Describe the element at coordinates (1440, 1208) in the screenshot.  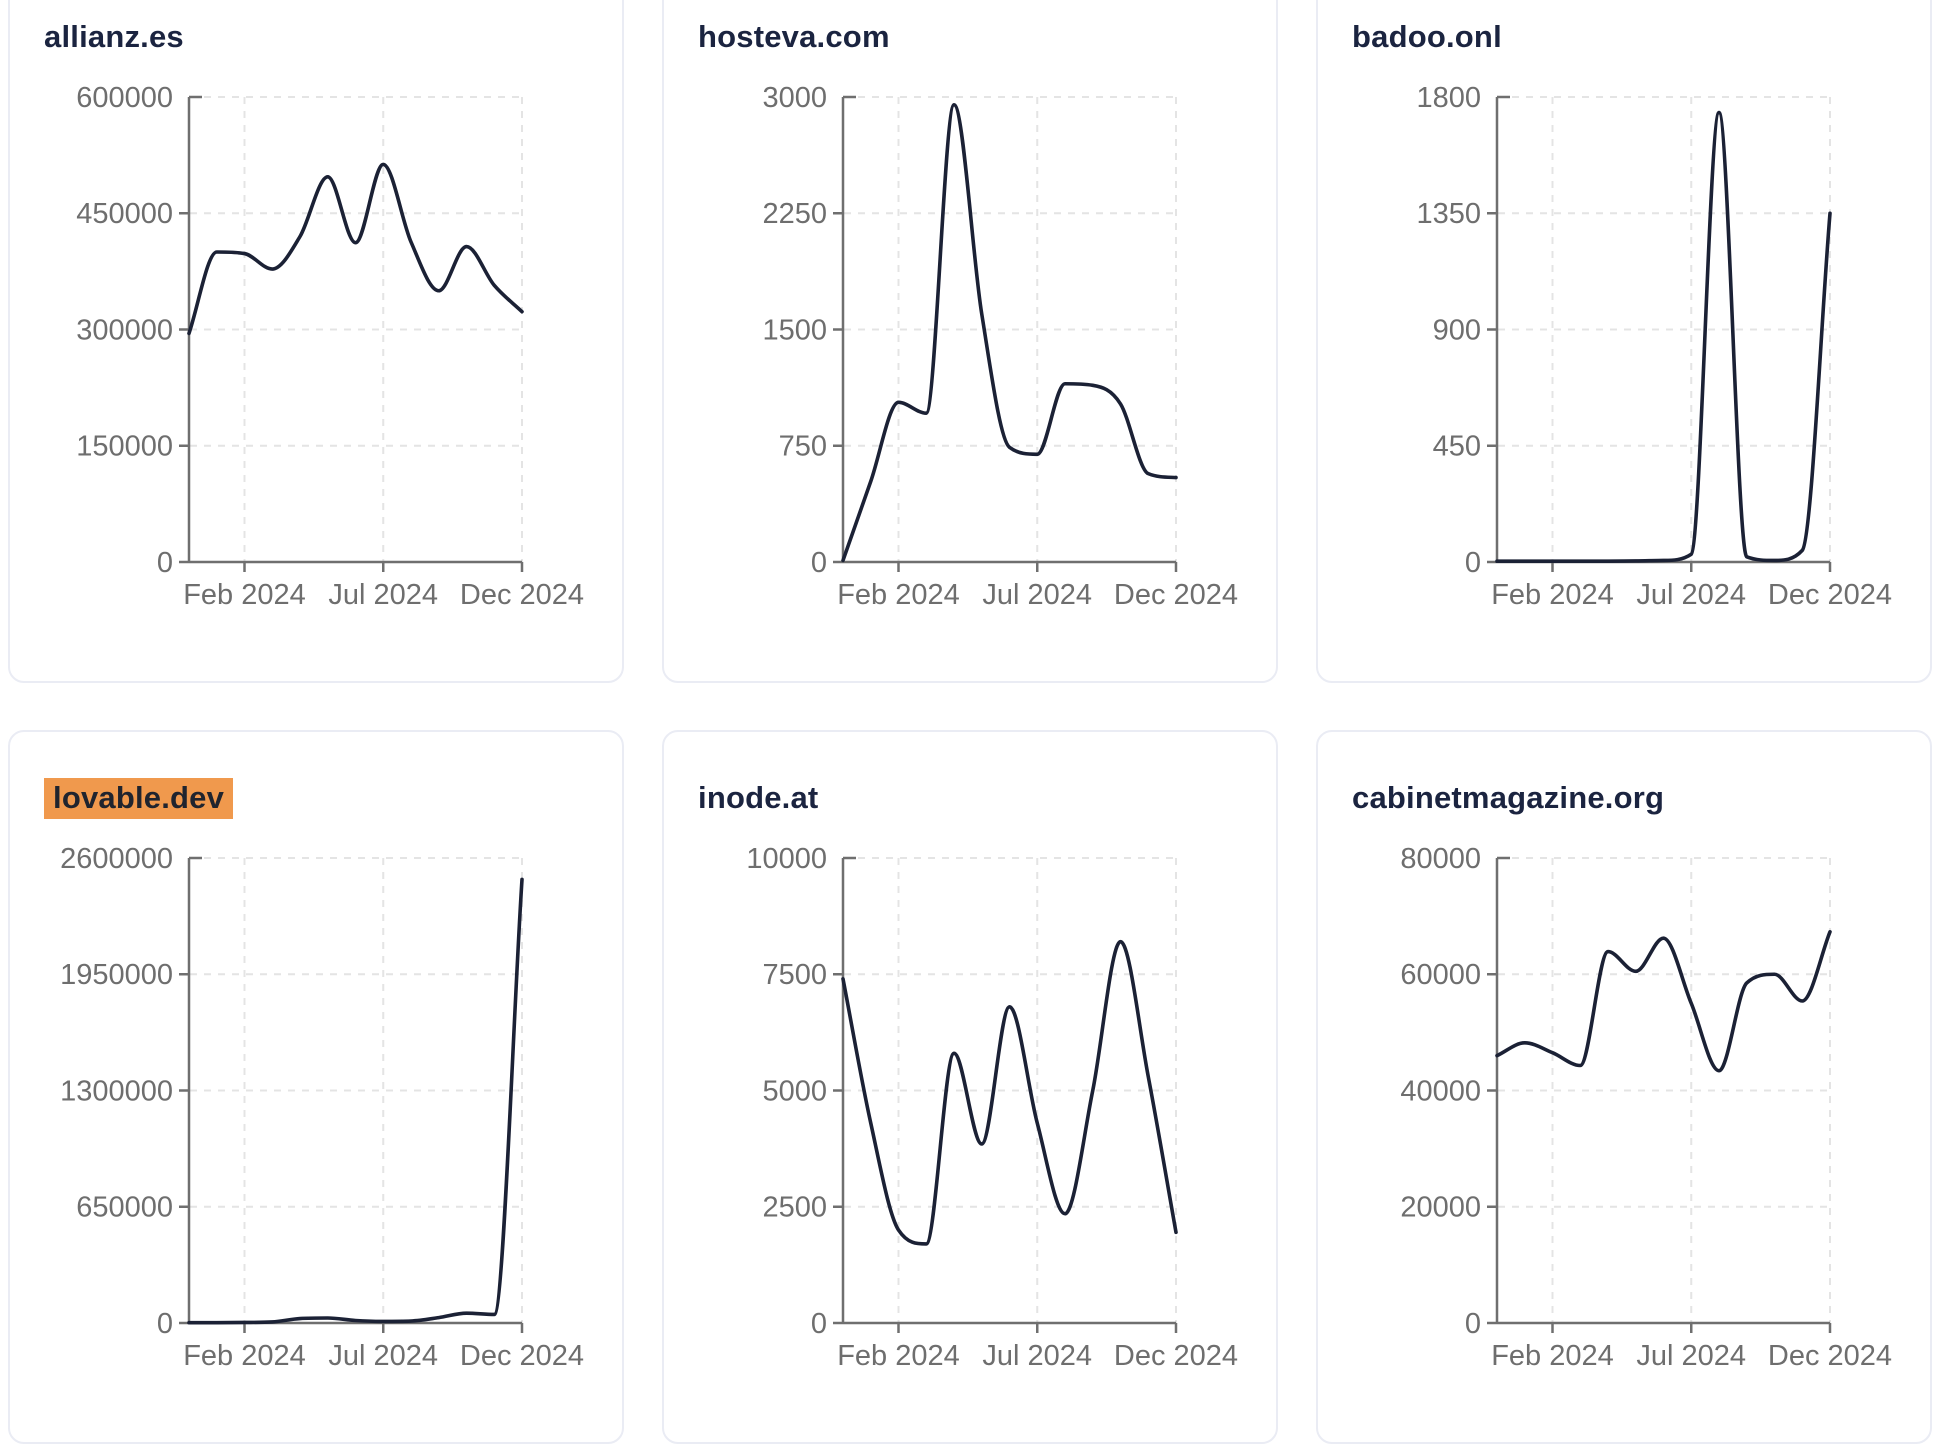
I see `y-tick-label: 20000` at that location.